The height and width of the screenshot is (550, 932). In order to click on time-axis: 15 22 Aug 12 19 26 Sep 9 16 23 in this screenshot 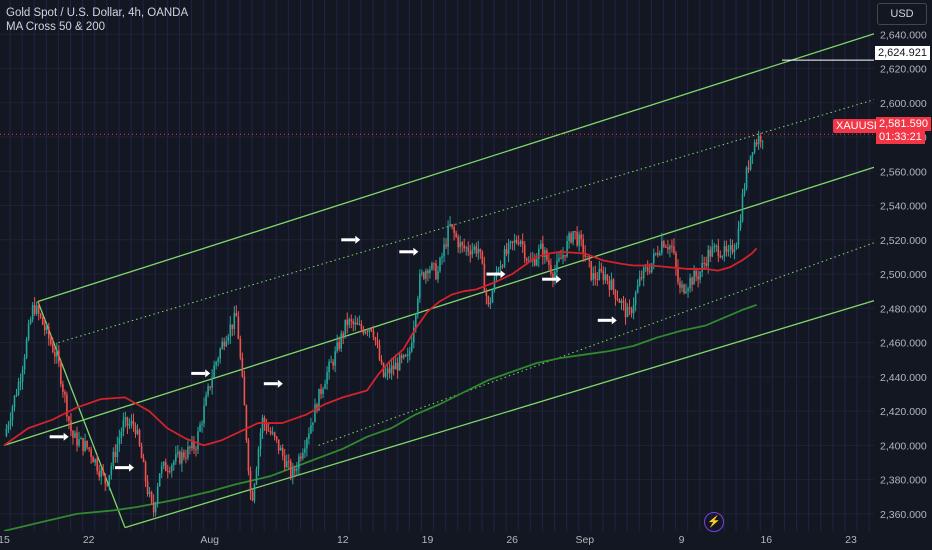, I will do `click(437, 540)`.